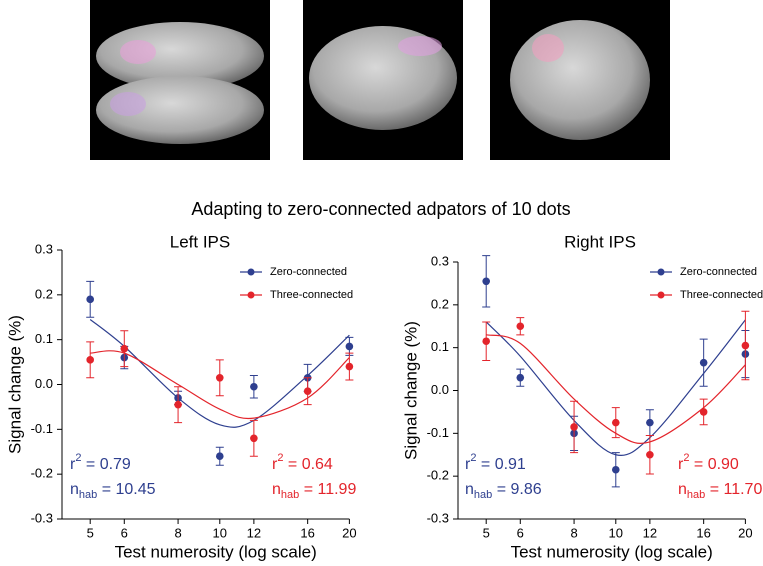 The height and width of the screenshot is (566, 763). What do you see at coordinates (495, 462) in the screenshot?
I see `fit-stat: r2 = 0.91` at bounding box center [495, 462].